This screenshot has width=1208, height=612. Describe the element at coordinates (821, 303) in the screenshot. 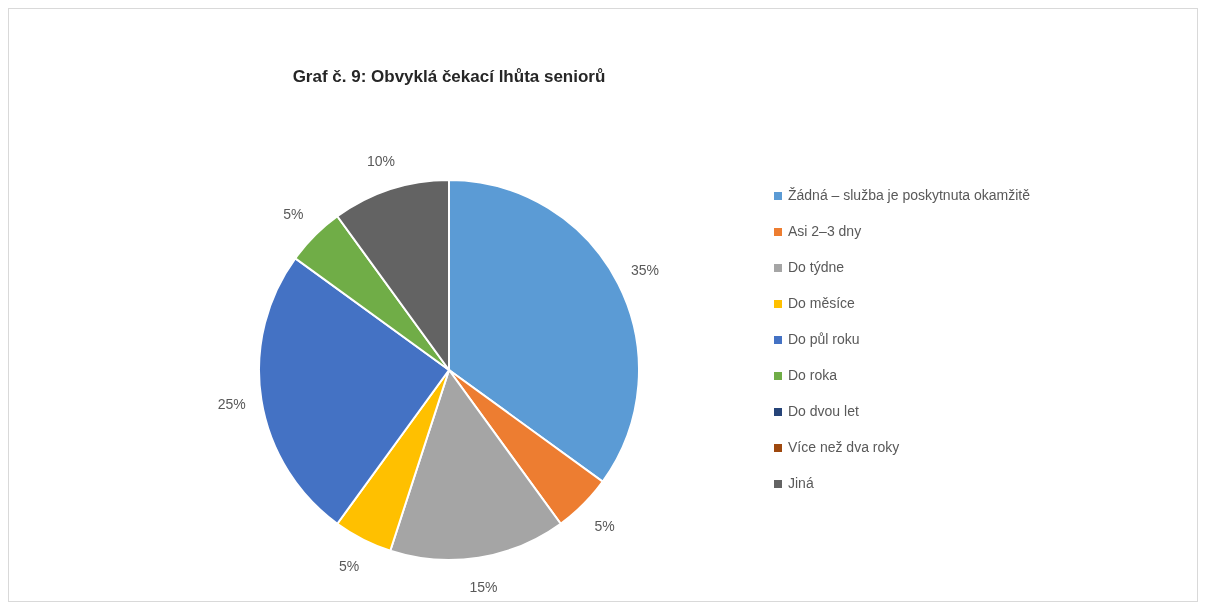

I see `legend-label: Do měsíce` at that location.